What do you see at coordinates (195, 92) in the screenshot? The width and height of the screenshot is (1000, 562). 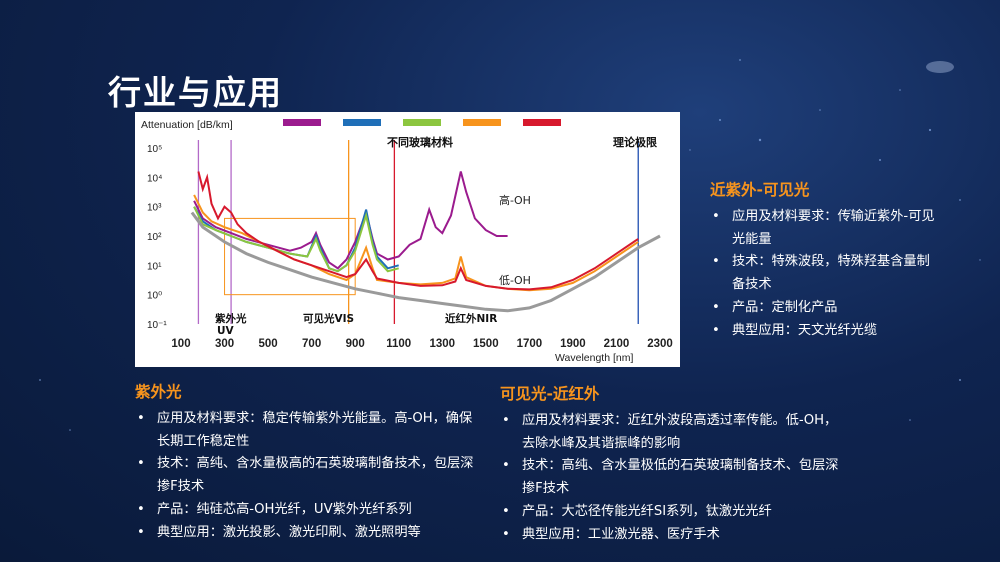 I see `page-title: 行业与应用` at bounding box center [195, 92].